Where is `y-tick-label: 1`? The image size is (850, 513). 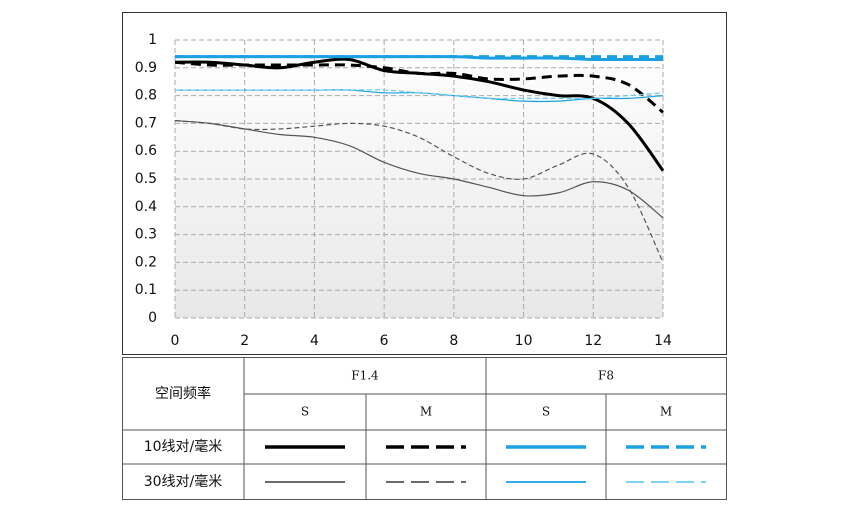 y-tick-label: 1 is located at coordinates (152, 40).